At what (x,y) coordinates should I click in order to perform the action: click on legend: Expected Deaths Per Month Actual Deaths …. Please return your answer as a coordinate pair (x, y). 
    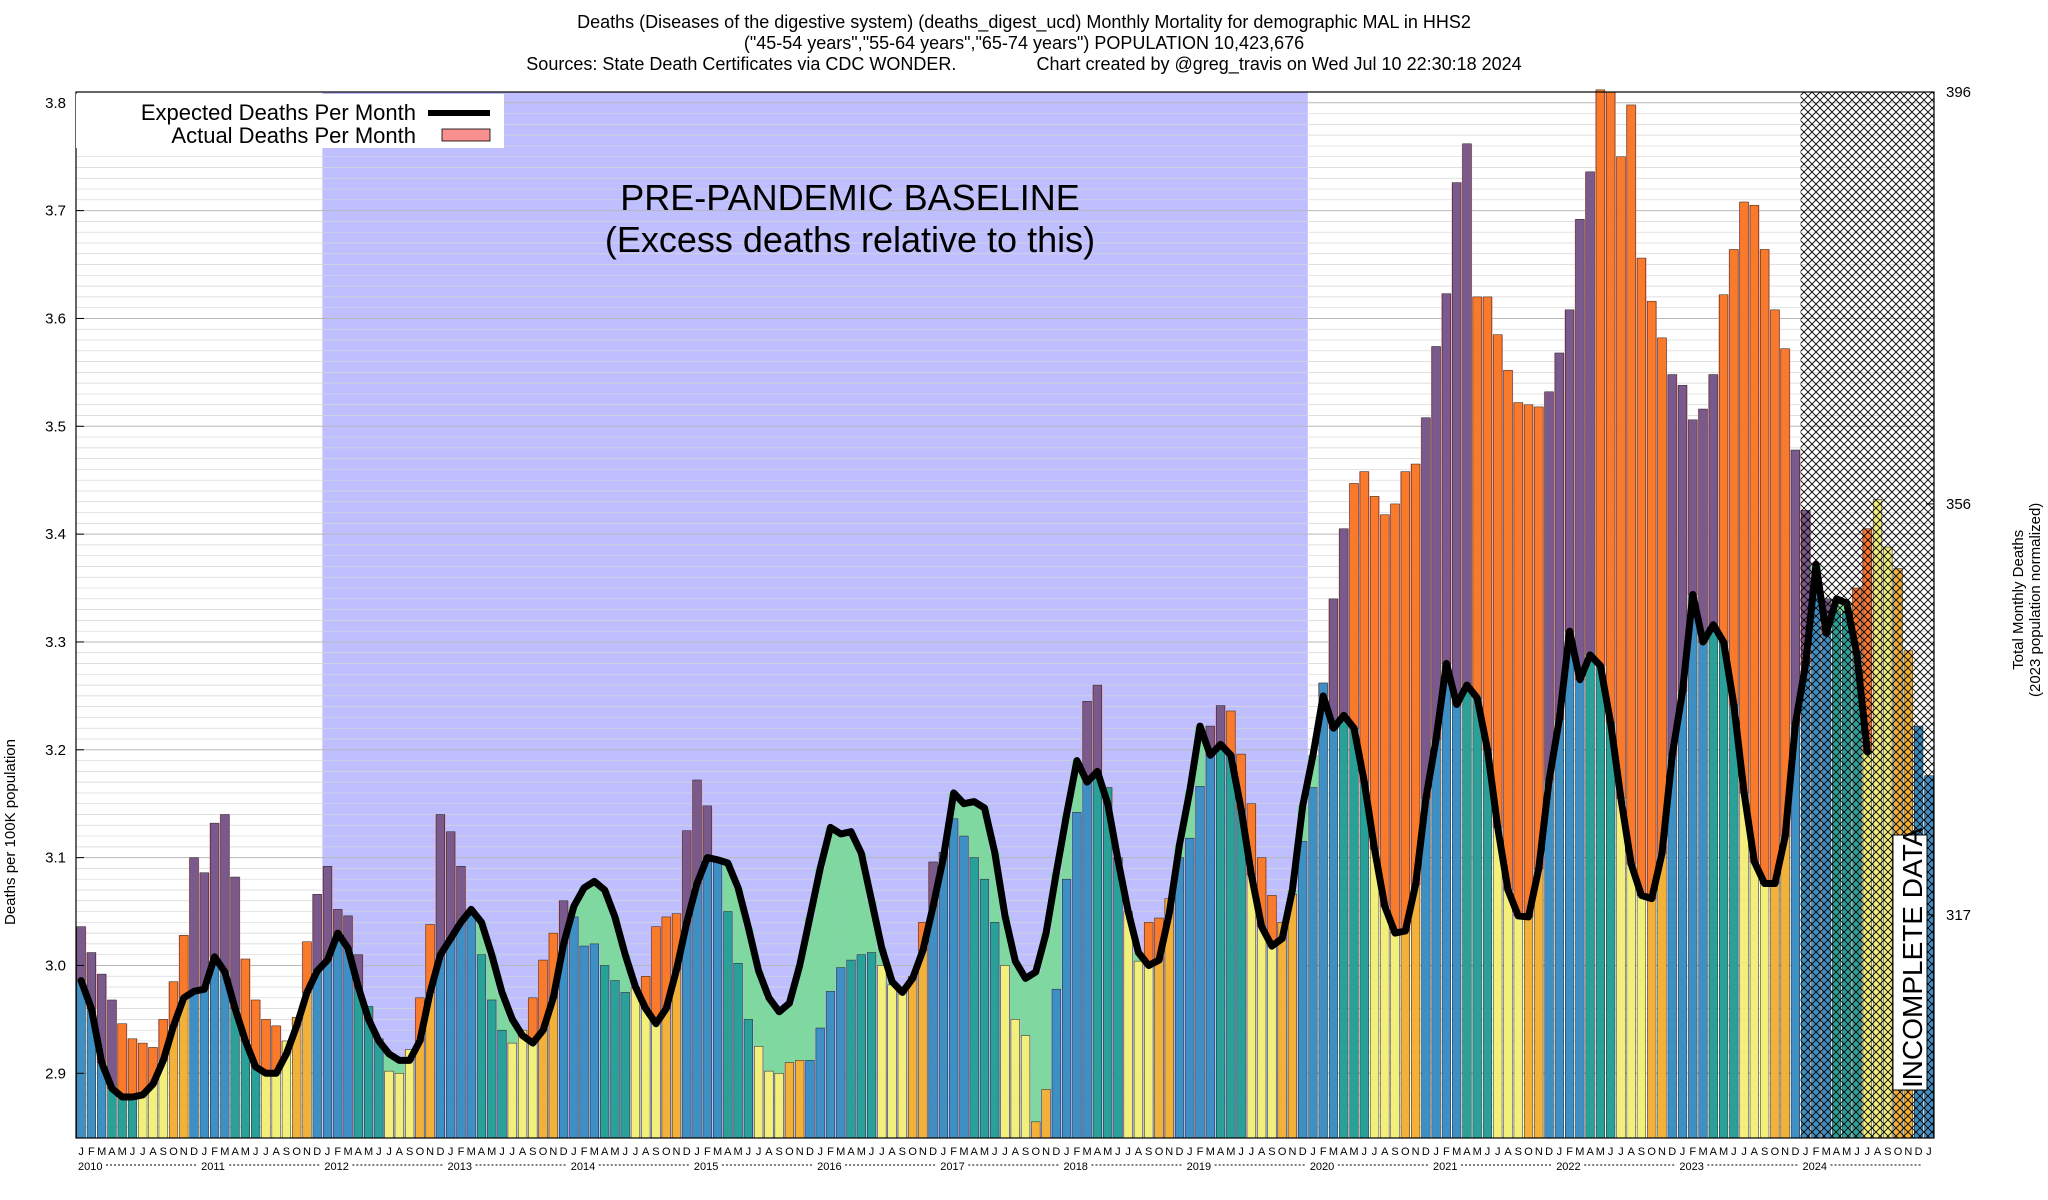
    Looking at the image, I should click on (290, 121).